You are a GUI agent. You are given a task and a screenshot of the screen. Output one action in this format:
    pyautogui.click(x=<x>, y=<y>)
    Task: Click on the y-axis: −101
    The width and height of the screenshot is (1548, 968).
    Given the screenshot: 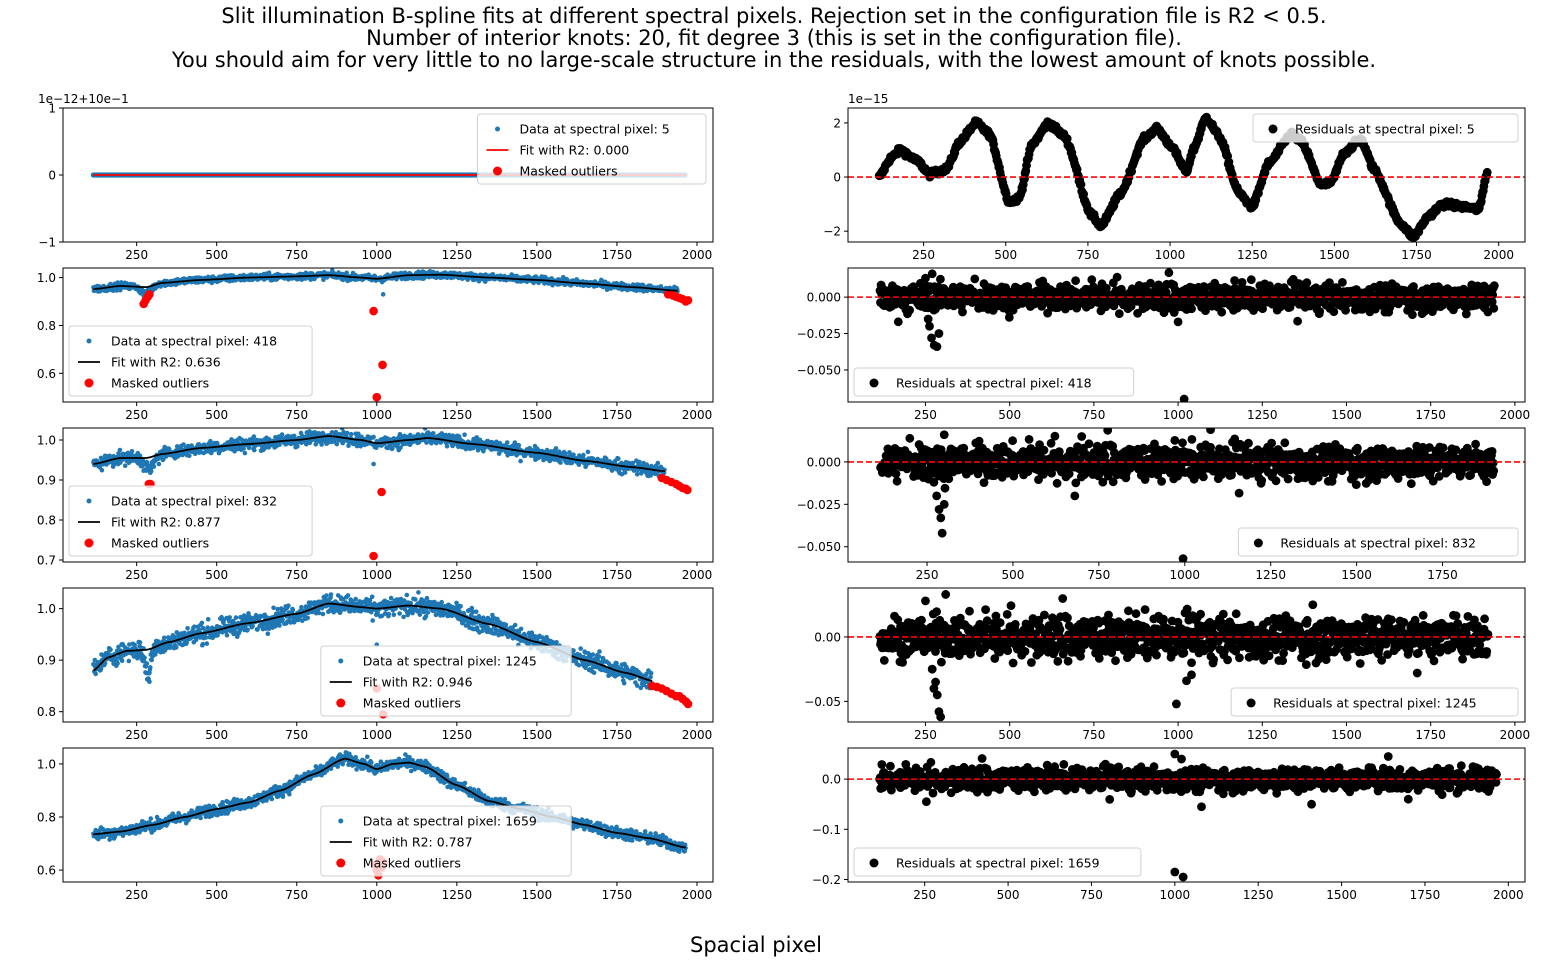 What is the action you would take?
    pyautogui.click(x=50, y=176)
    